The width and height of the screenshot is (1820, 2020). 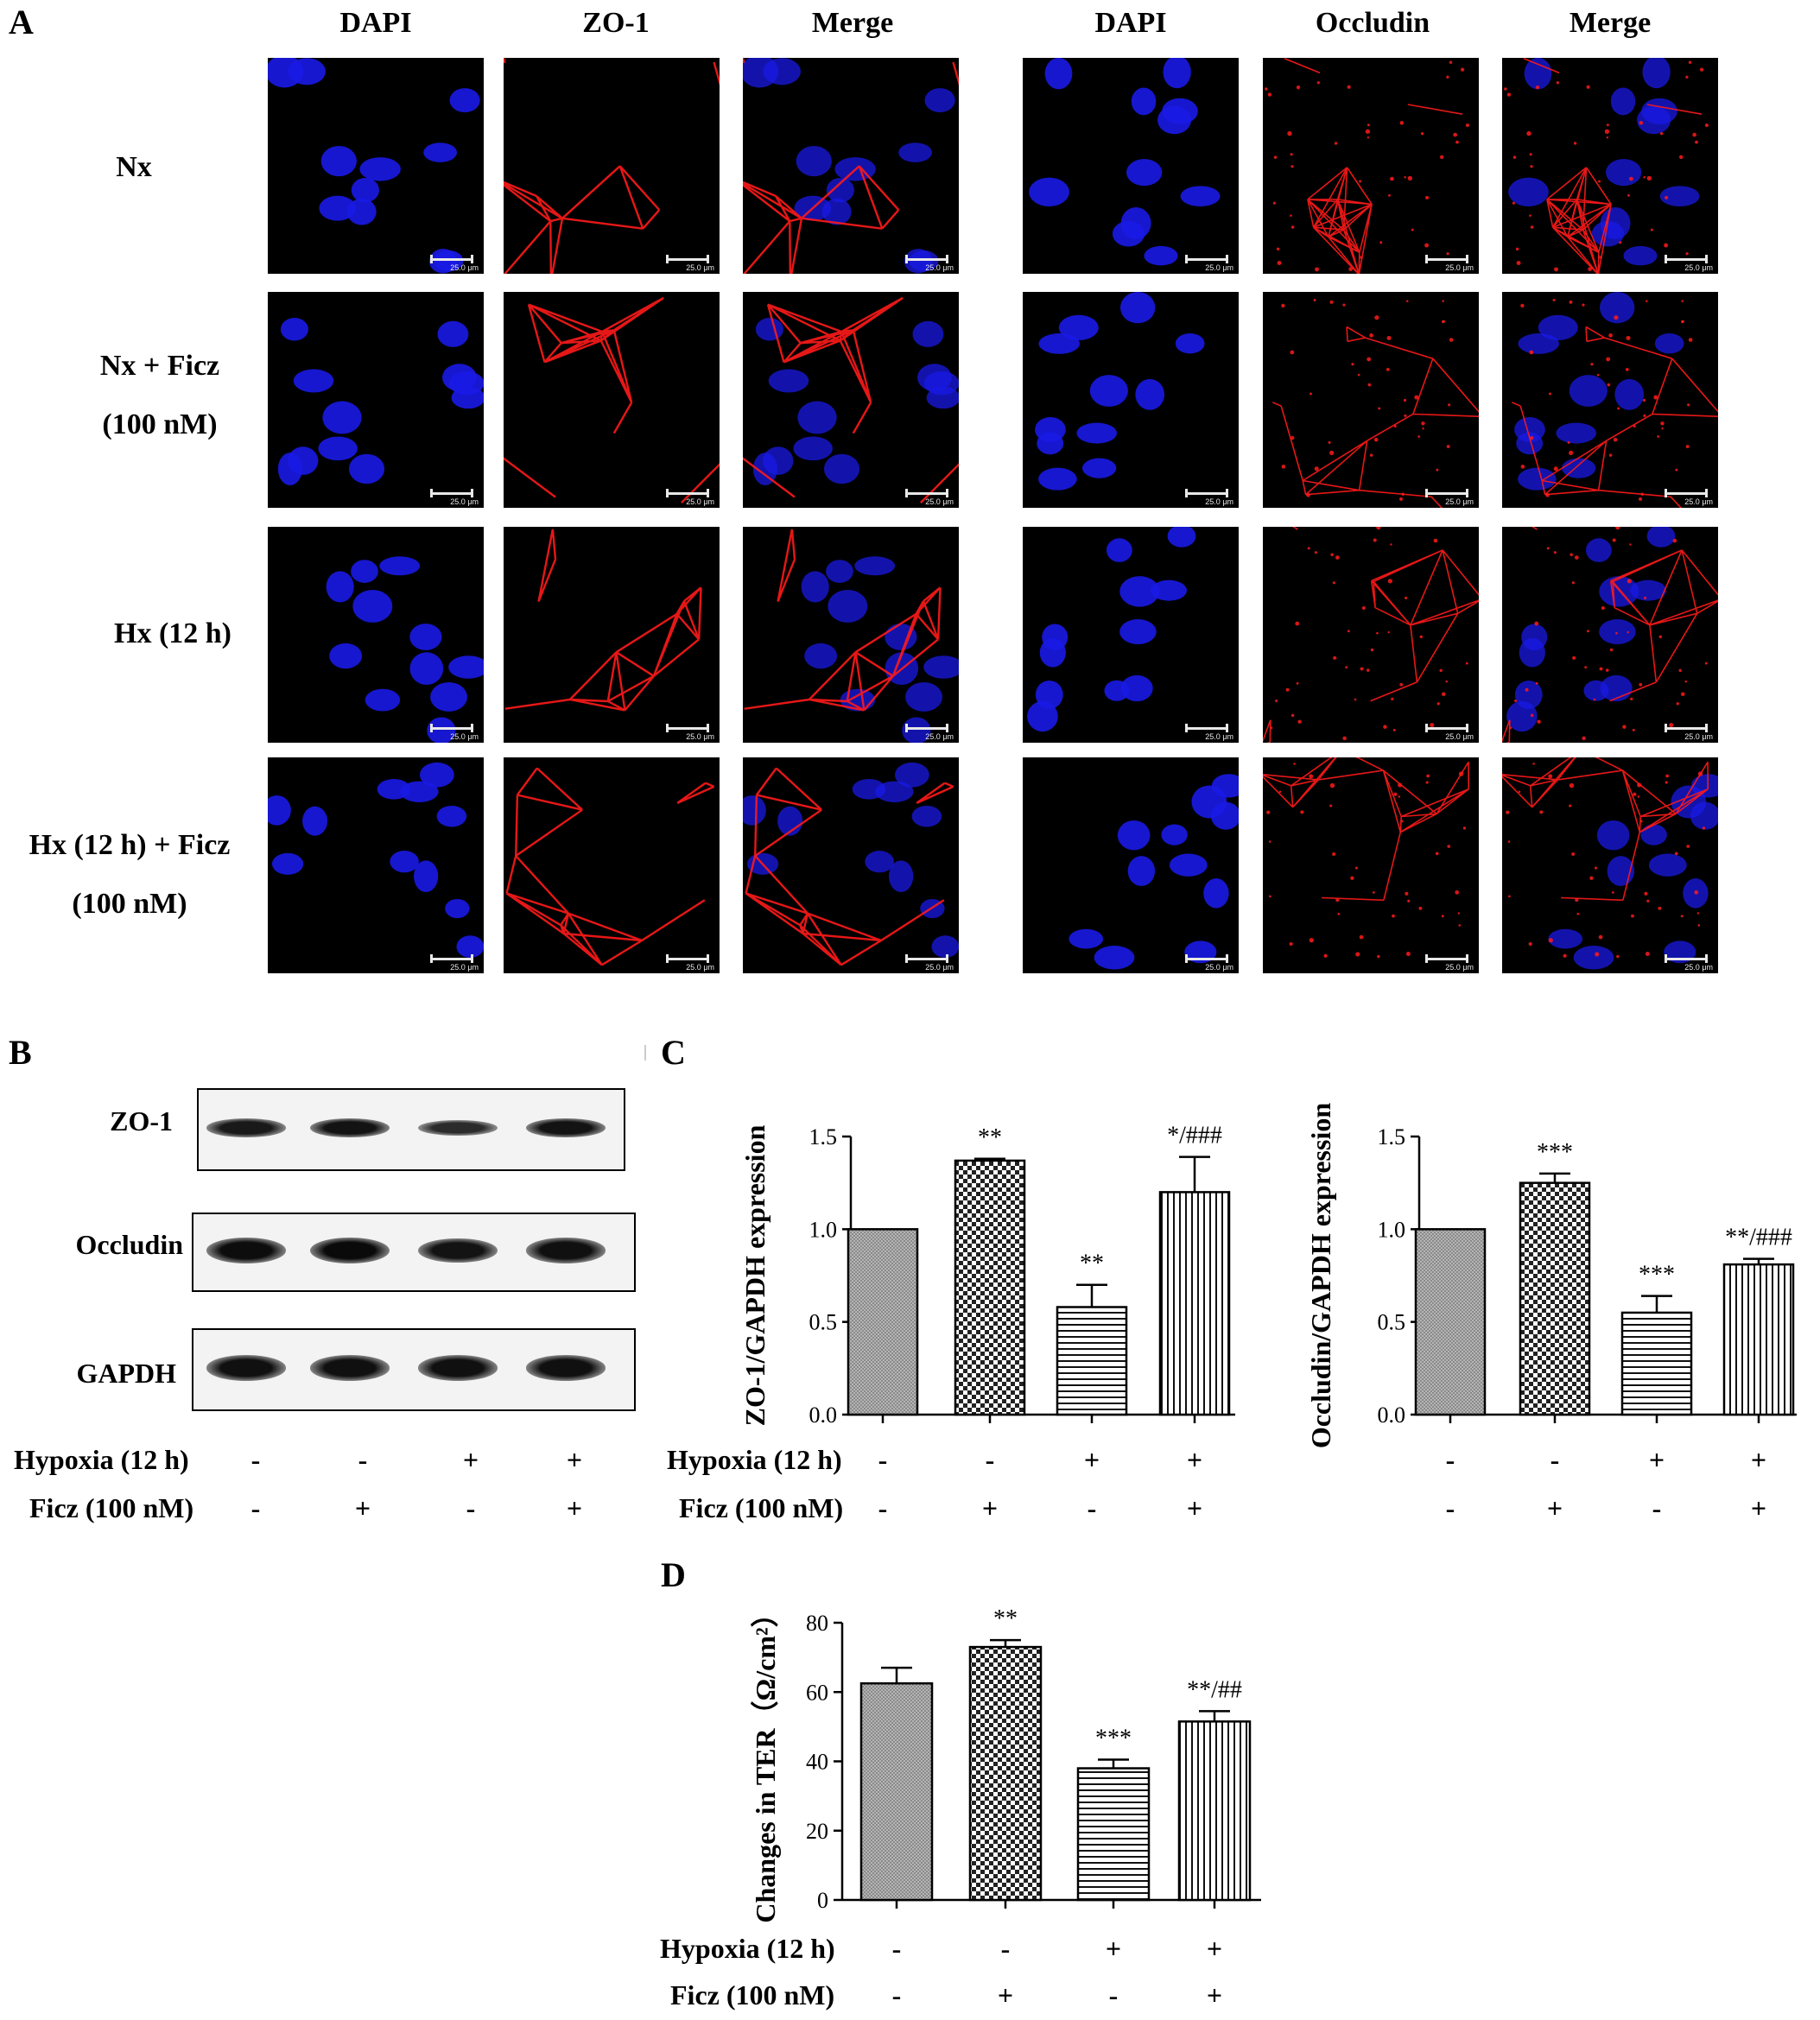 I want to click on panel-d-ficz-sign-lane-3: -, so click(x=1113, y=1995).